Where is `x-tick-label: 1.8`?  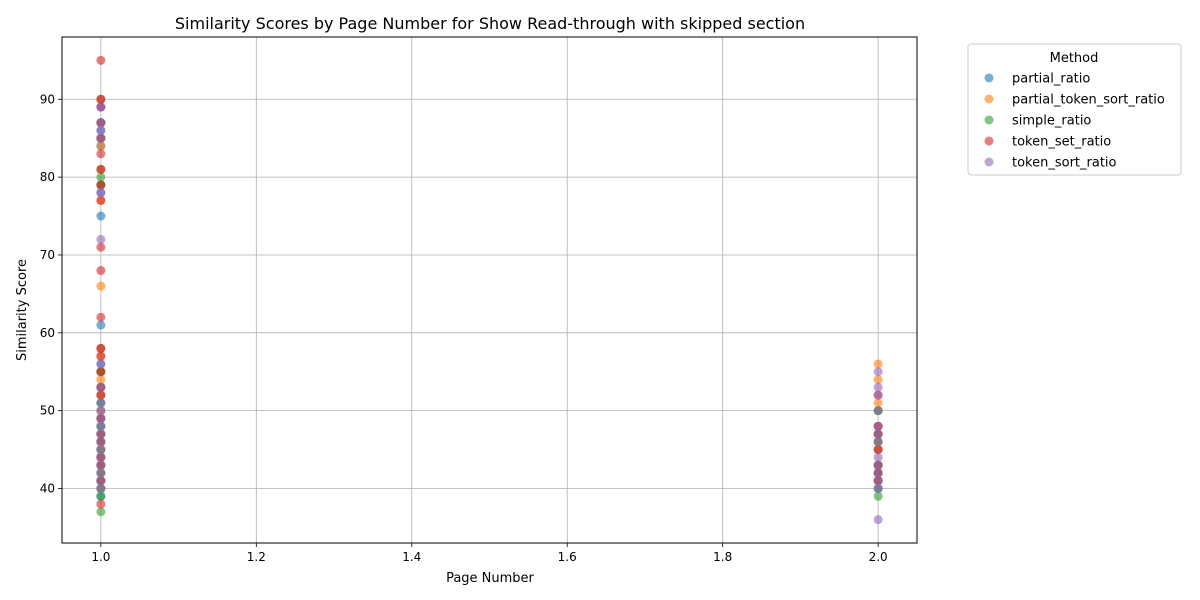 x-tick-label: 1.8 is located at coordinates (722, 557).